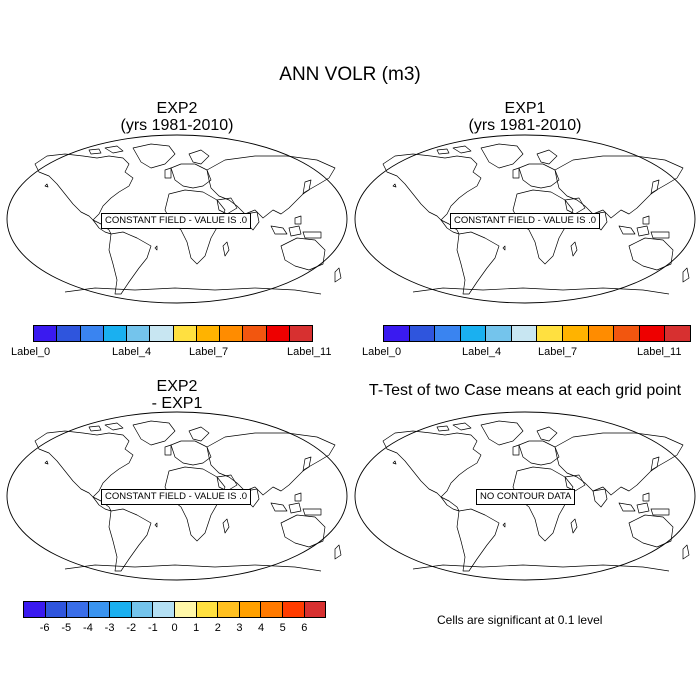 The width and height of the screenshot is (700, 700). Describe the element at coordinates (88, 628) in the screenshot. I see `colorbar-difference-tick-label: -4` at that location.